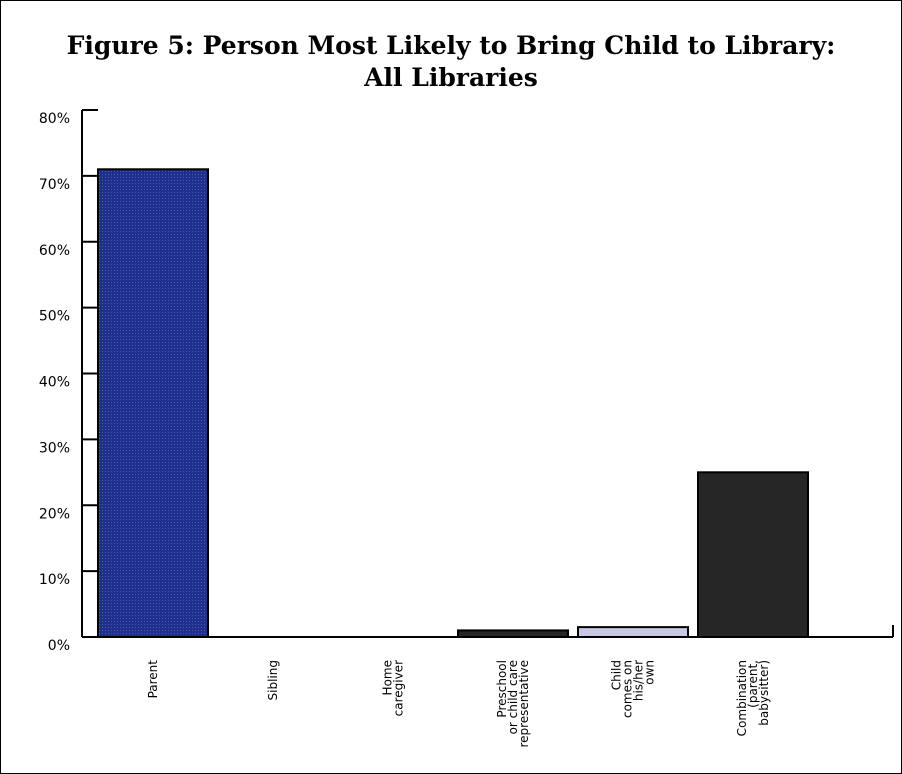 This screenshot has height=774, width=902. Describe the element at coordinates (524, 704) in the screenshot. I see `x-category-label-line: representative` at that location.